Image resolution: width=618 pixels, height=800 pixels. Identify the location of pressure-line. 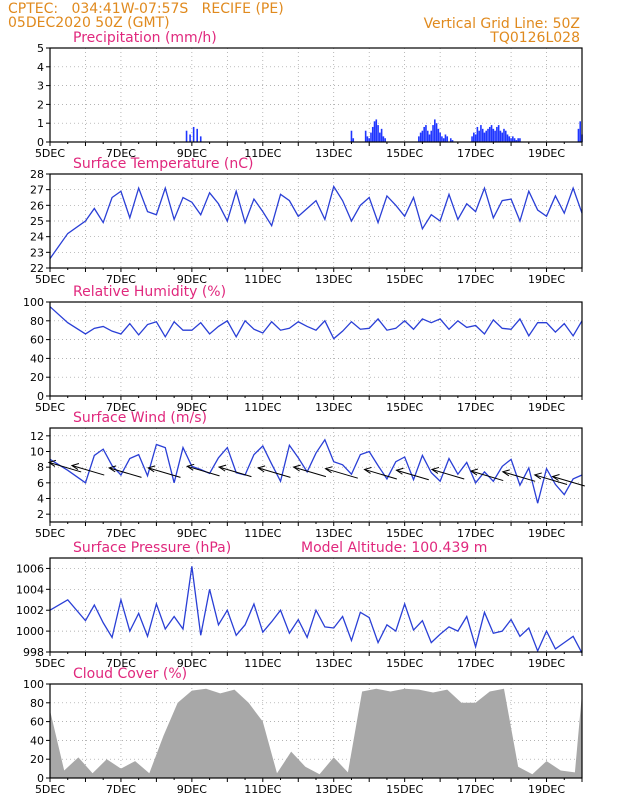
(316, 610).